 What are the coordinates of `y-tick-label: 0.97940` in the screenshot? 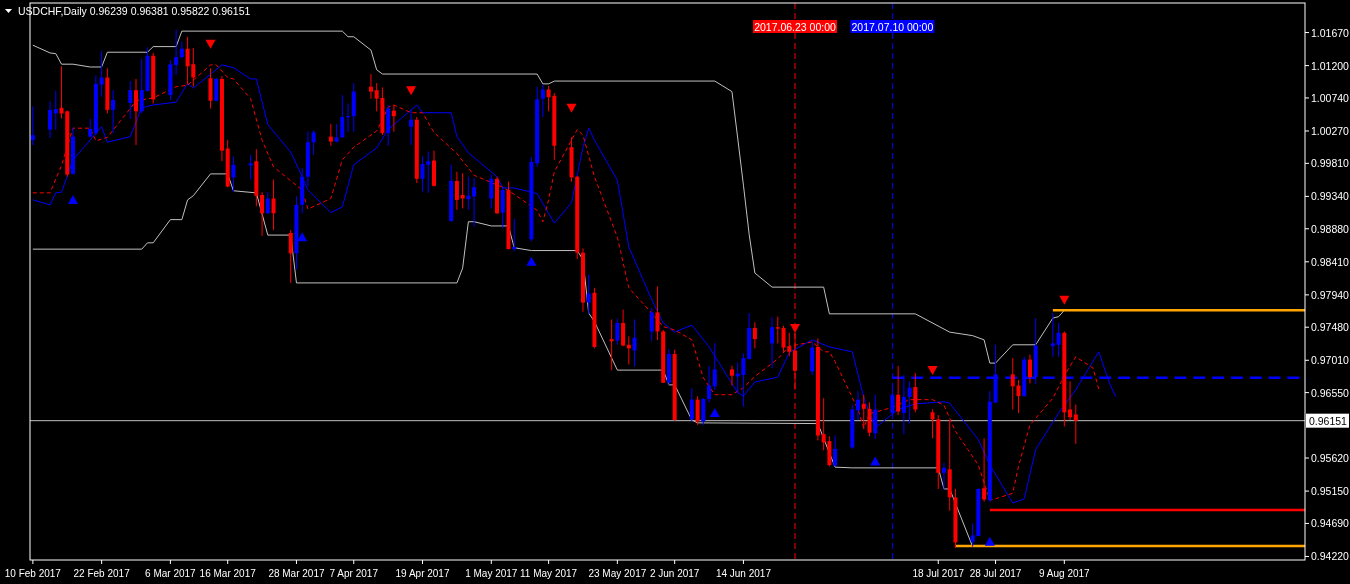 It's located at (1330, 294).